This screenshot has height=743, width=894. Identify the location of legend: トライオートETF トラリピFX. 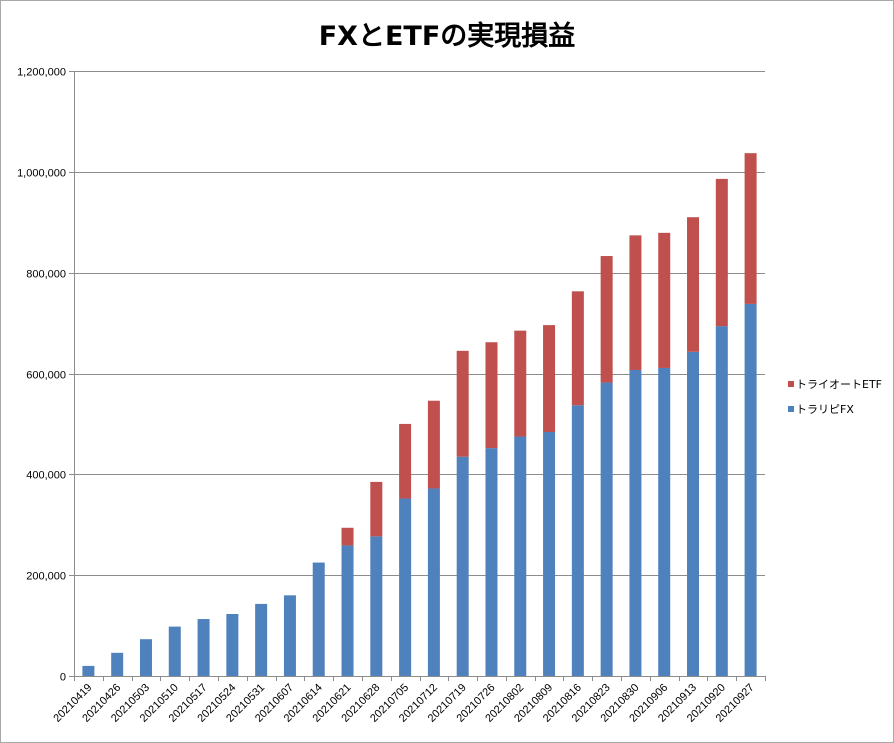
(835, 397).